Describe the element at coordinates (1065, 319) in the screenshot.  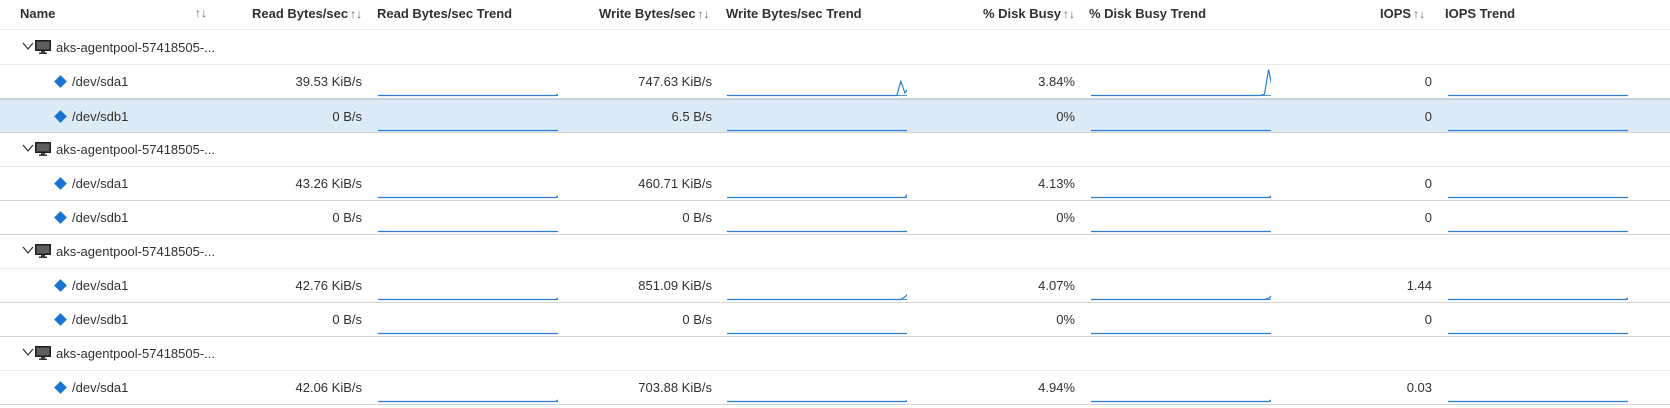
I see `disk-busy-value: 0%` at that location.